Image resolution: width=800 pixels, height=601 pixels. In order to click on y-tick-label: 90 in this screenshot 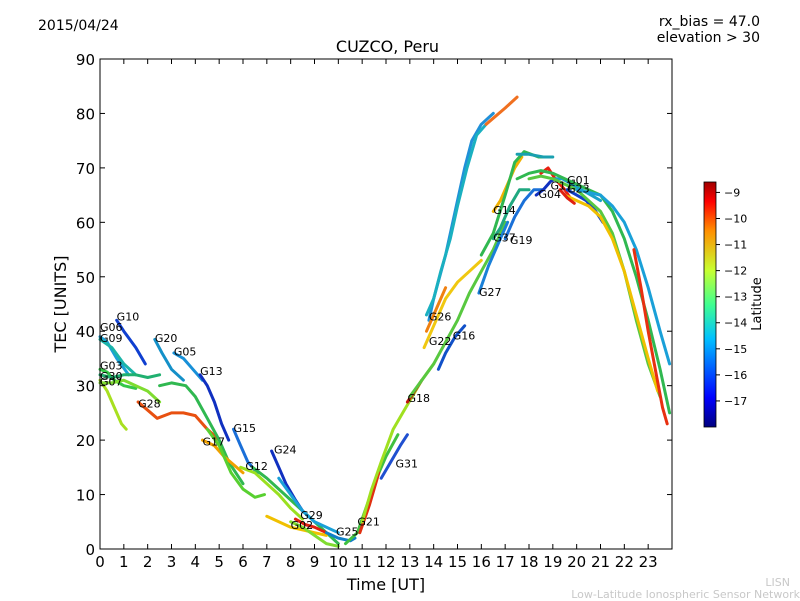, I will do `click(85, 60)`.